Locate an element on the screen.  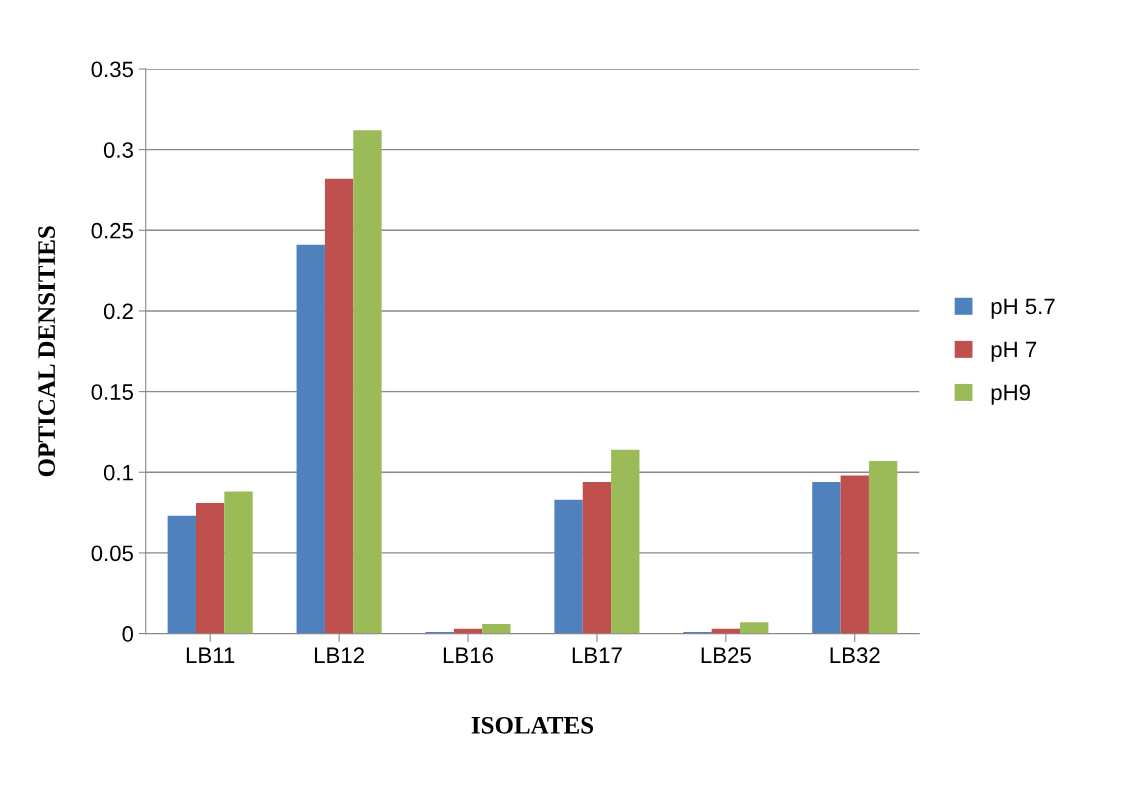
x-tick-label: LB12 is located at coordinates (339, 655).